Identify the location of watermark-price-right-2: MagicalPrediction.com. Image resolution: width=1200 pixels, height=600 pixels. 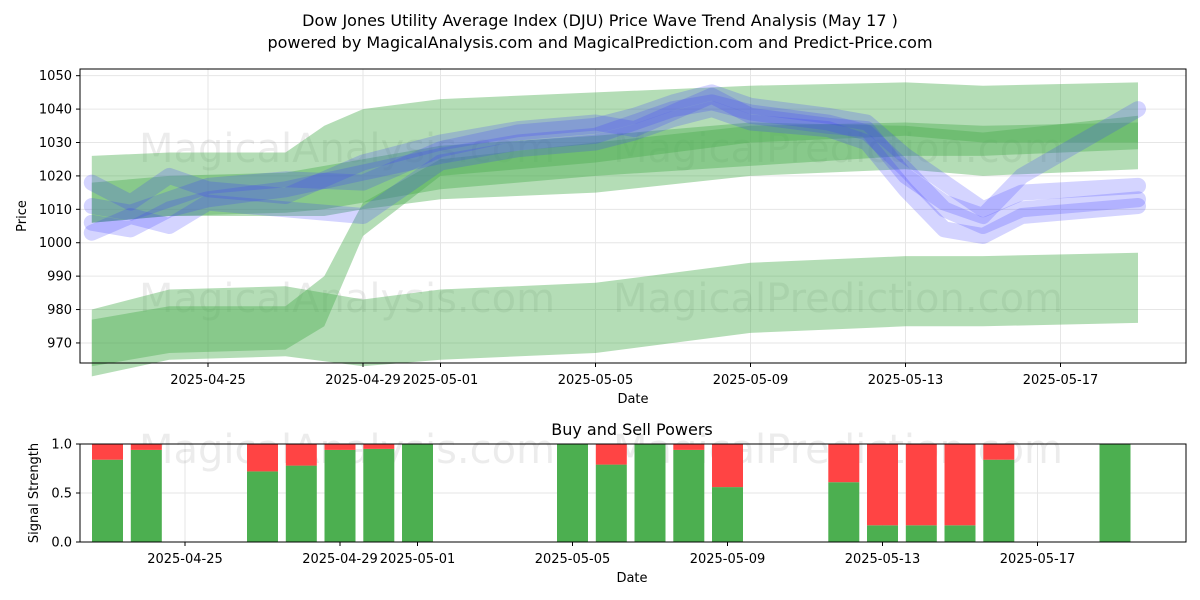
(838, 299).